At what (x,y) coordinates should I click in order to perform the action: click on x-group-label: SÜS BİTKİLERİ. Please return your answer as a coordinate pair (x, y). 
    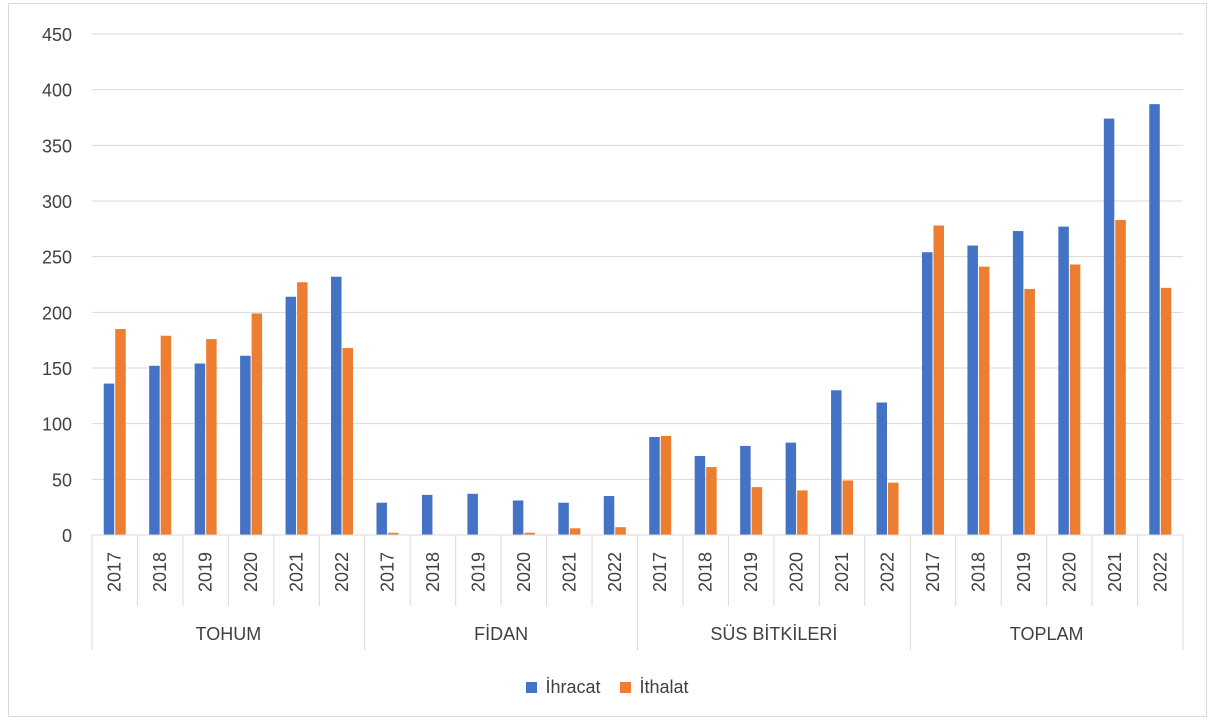
    Looking at the image, I should click on (773, 634).